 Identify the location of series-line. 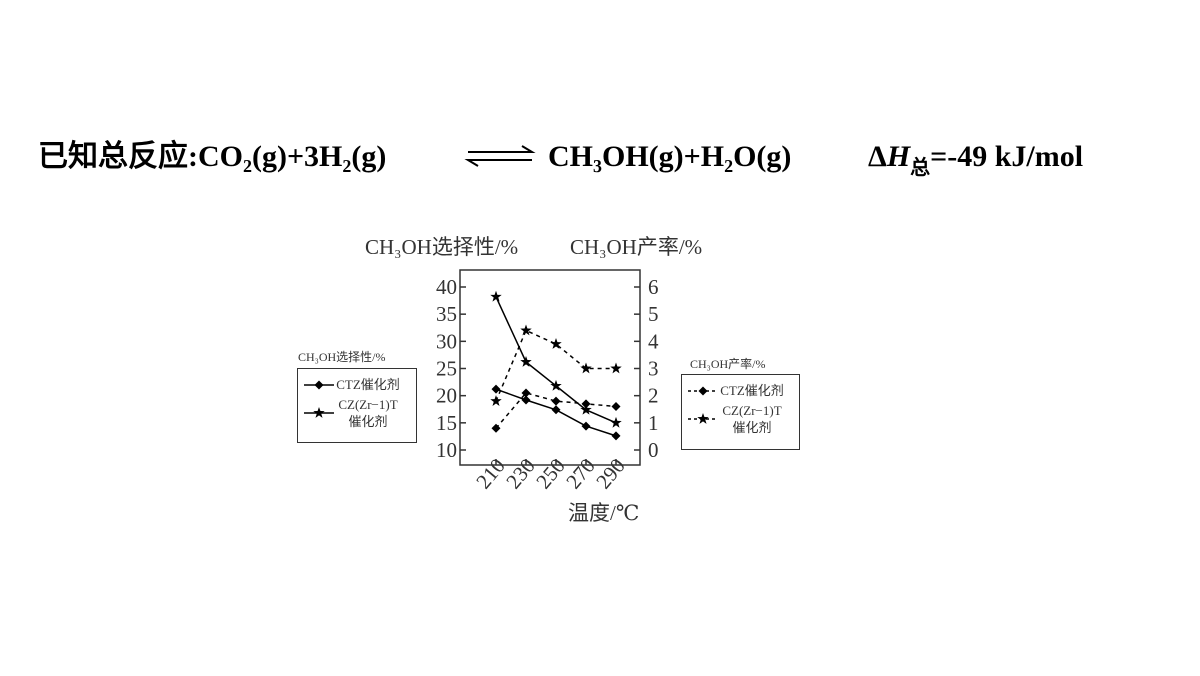
(555, 365).